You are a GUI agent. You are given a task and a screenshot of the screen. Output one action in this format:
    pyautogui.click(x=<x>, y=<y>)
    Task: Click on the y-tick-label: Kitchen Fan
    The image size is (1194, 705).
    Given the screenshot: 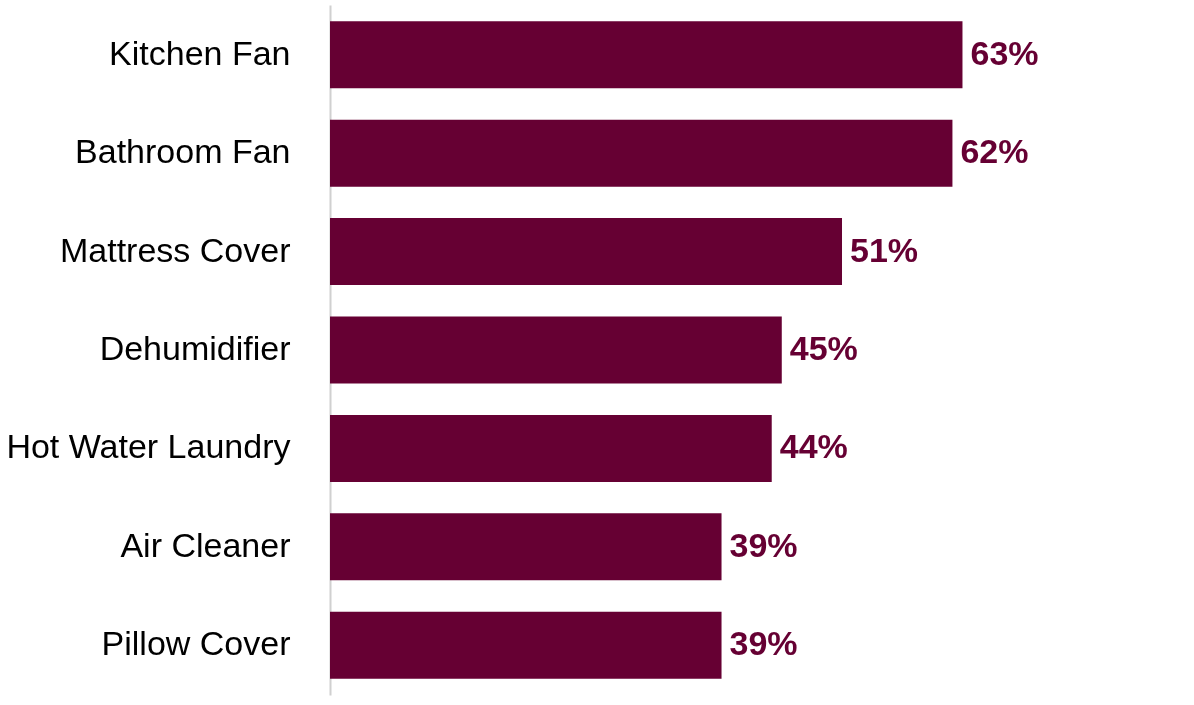 What is the action you would take?
    pyautogui.click(x=200, y=52)
    